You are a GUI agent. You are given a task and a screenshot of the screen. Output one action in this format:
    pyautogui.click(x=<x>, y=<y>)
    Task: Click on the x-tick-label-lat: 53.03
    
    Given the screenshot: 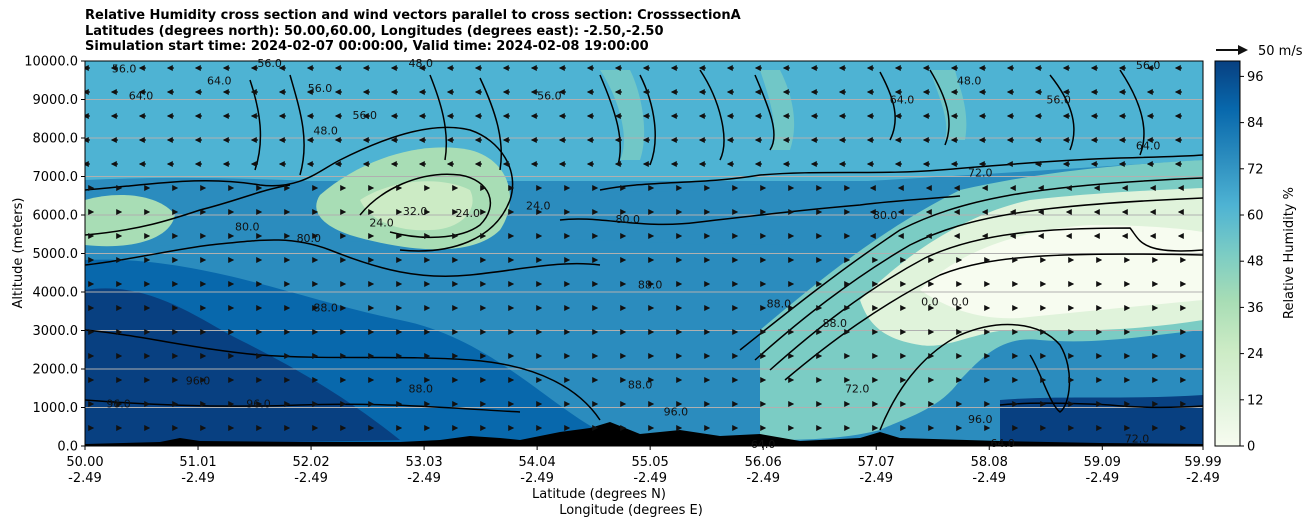 What is the action you would take?
    pyautogui.click(x=423, y=462)
    